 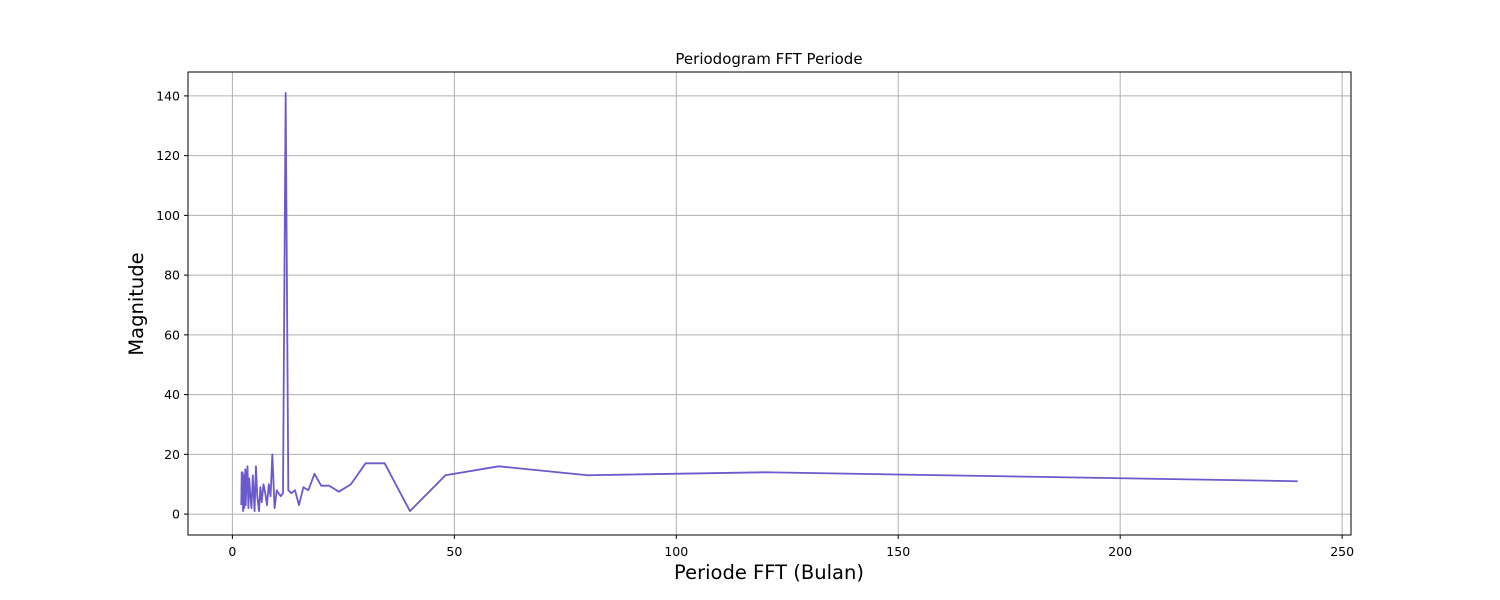 I want to click on y-axis-title: Magnitude, so click(x=136, y=303).